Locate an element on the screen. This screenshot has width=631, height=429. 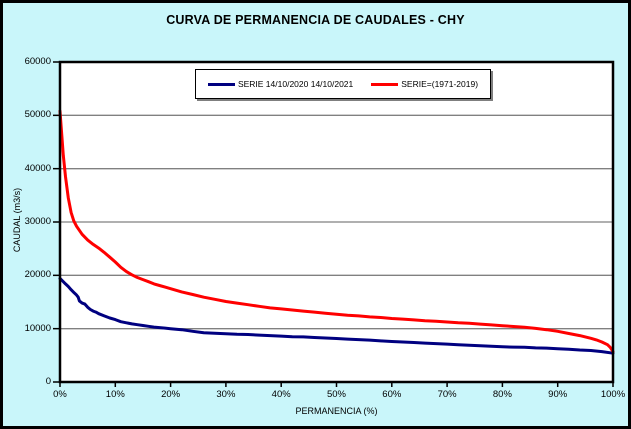
x-tick-label: 70% is located at coordinates (447, 394).